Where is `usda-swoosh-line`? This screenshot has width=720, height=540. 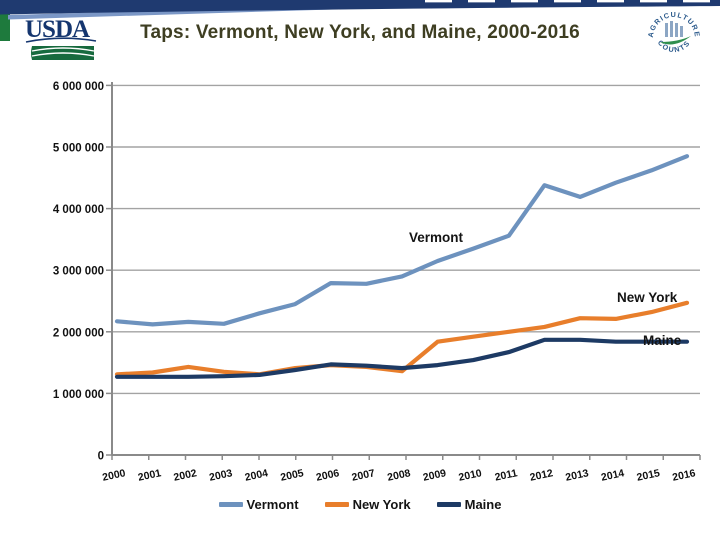
usda-swoosh-line is located at coordinates (61, 40).